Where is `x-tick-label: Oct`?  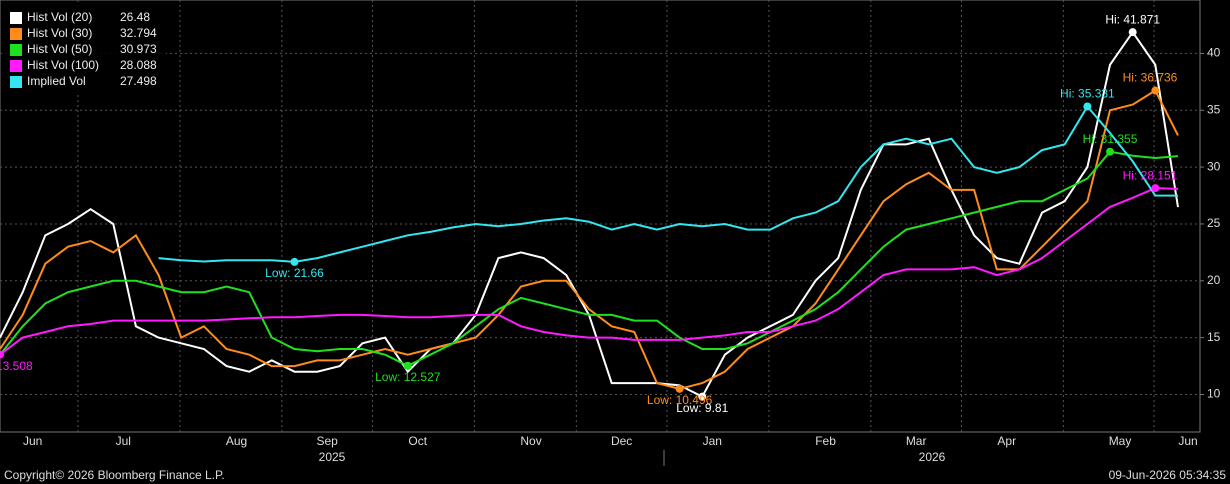 x-tick-label: Oct is located at coordinates (417, 441).